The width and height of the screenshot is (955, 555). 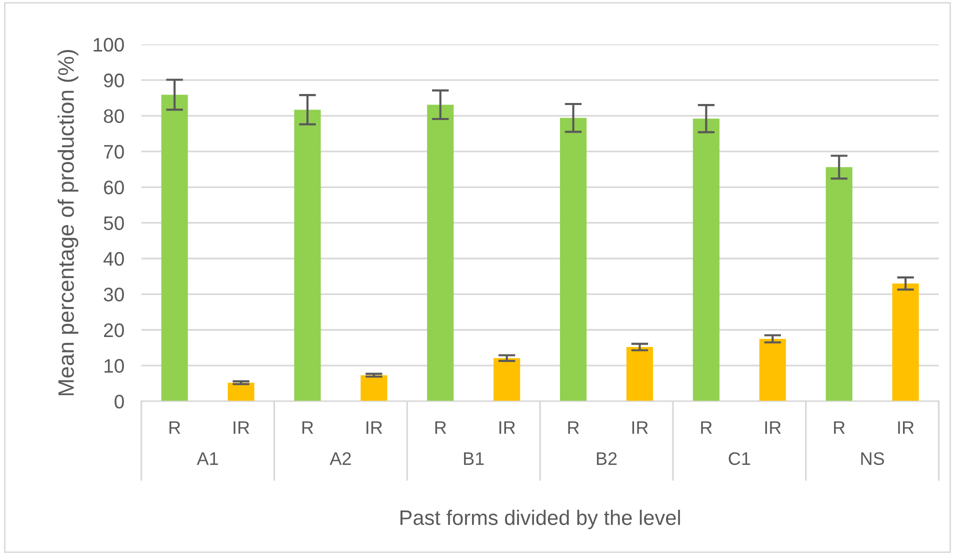 What do you see at coordinates (113, 259) in the screenshot?
I see `y-tick-label: 40` at bounding box center [113, 259].